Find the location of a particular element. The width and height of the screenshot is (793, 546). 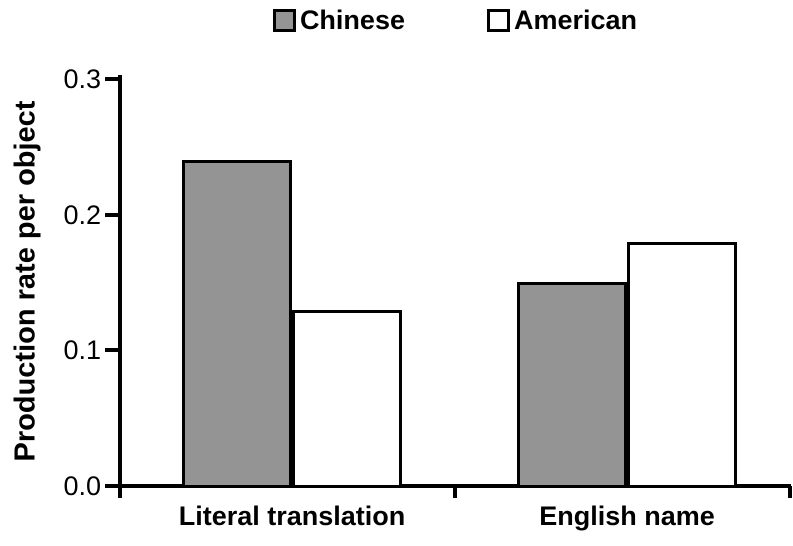

y-tick-label: 0.3 is located at coordinates (82, 79).